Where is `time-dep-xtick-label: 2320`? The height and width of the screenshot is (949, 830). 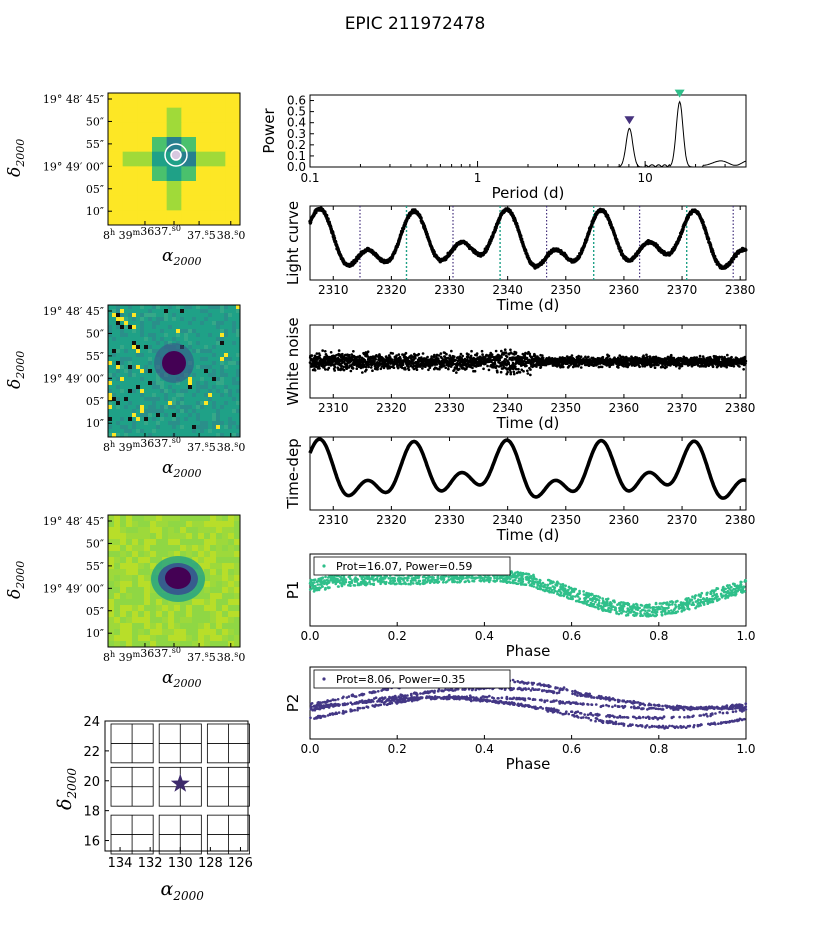
time-dep-xtick-label: 2320 is located at coordinates (391, 520).